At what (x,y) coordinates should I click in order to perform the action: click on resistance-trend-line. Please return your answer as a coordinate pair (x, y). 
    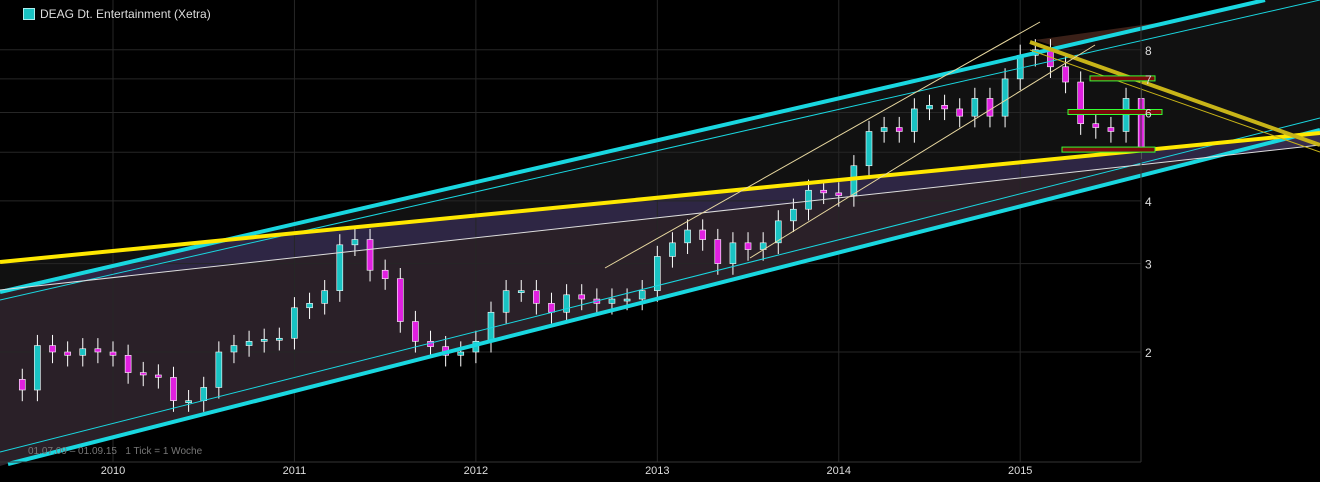
    Looking at the image, I should click on (1174, 93).